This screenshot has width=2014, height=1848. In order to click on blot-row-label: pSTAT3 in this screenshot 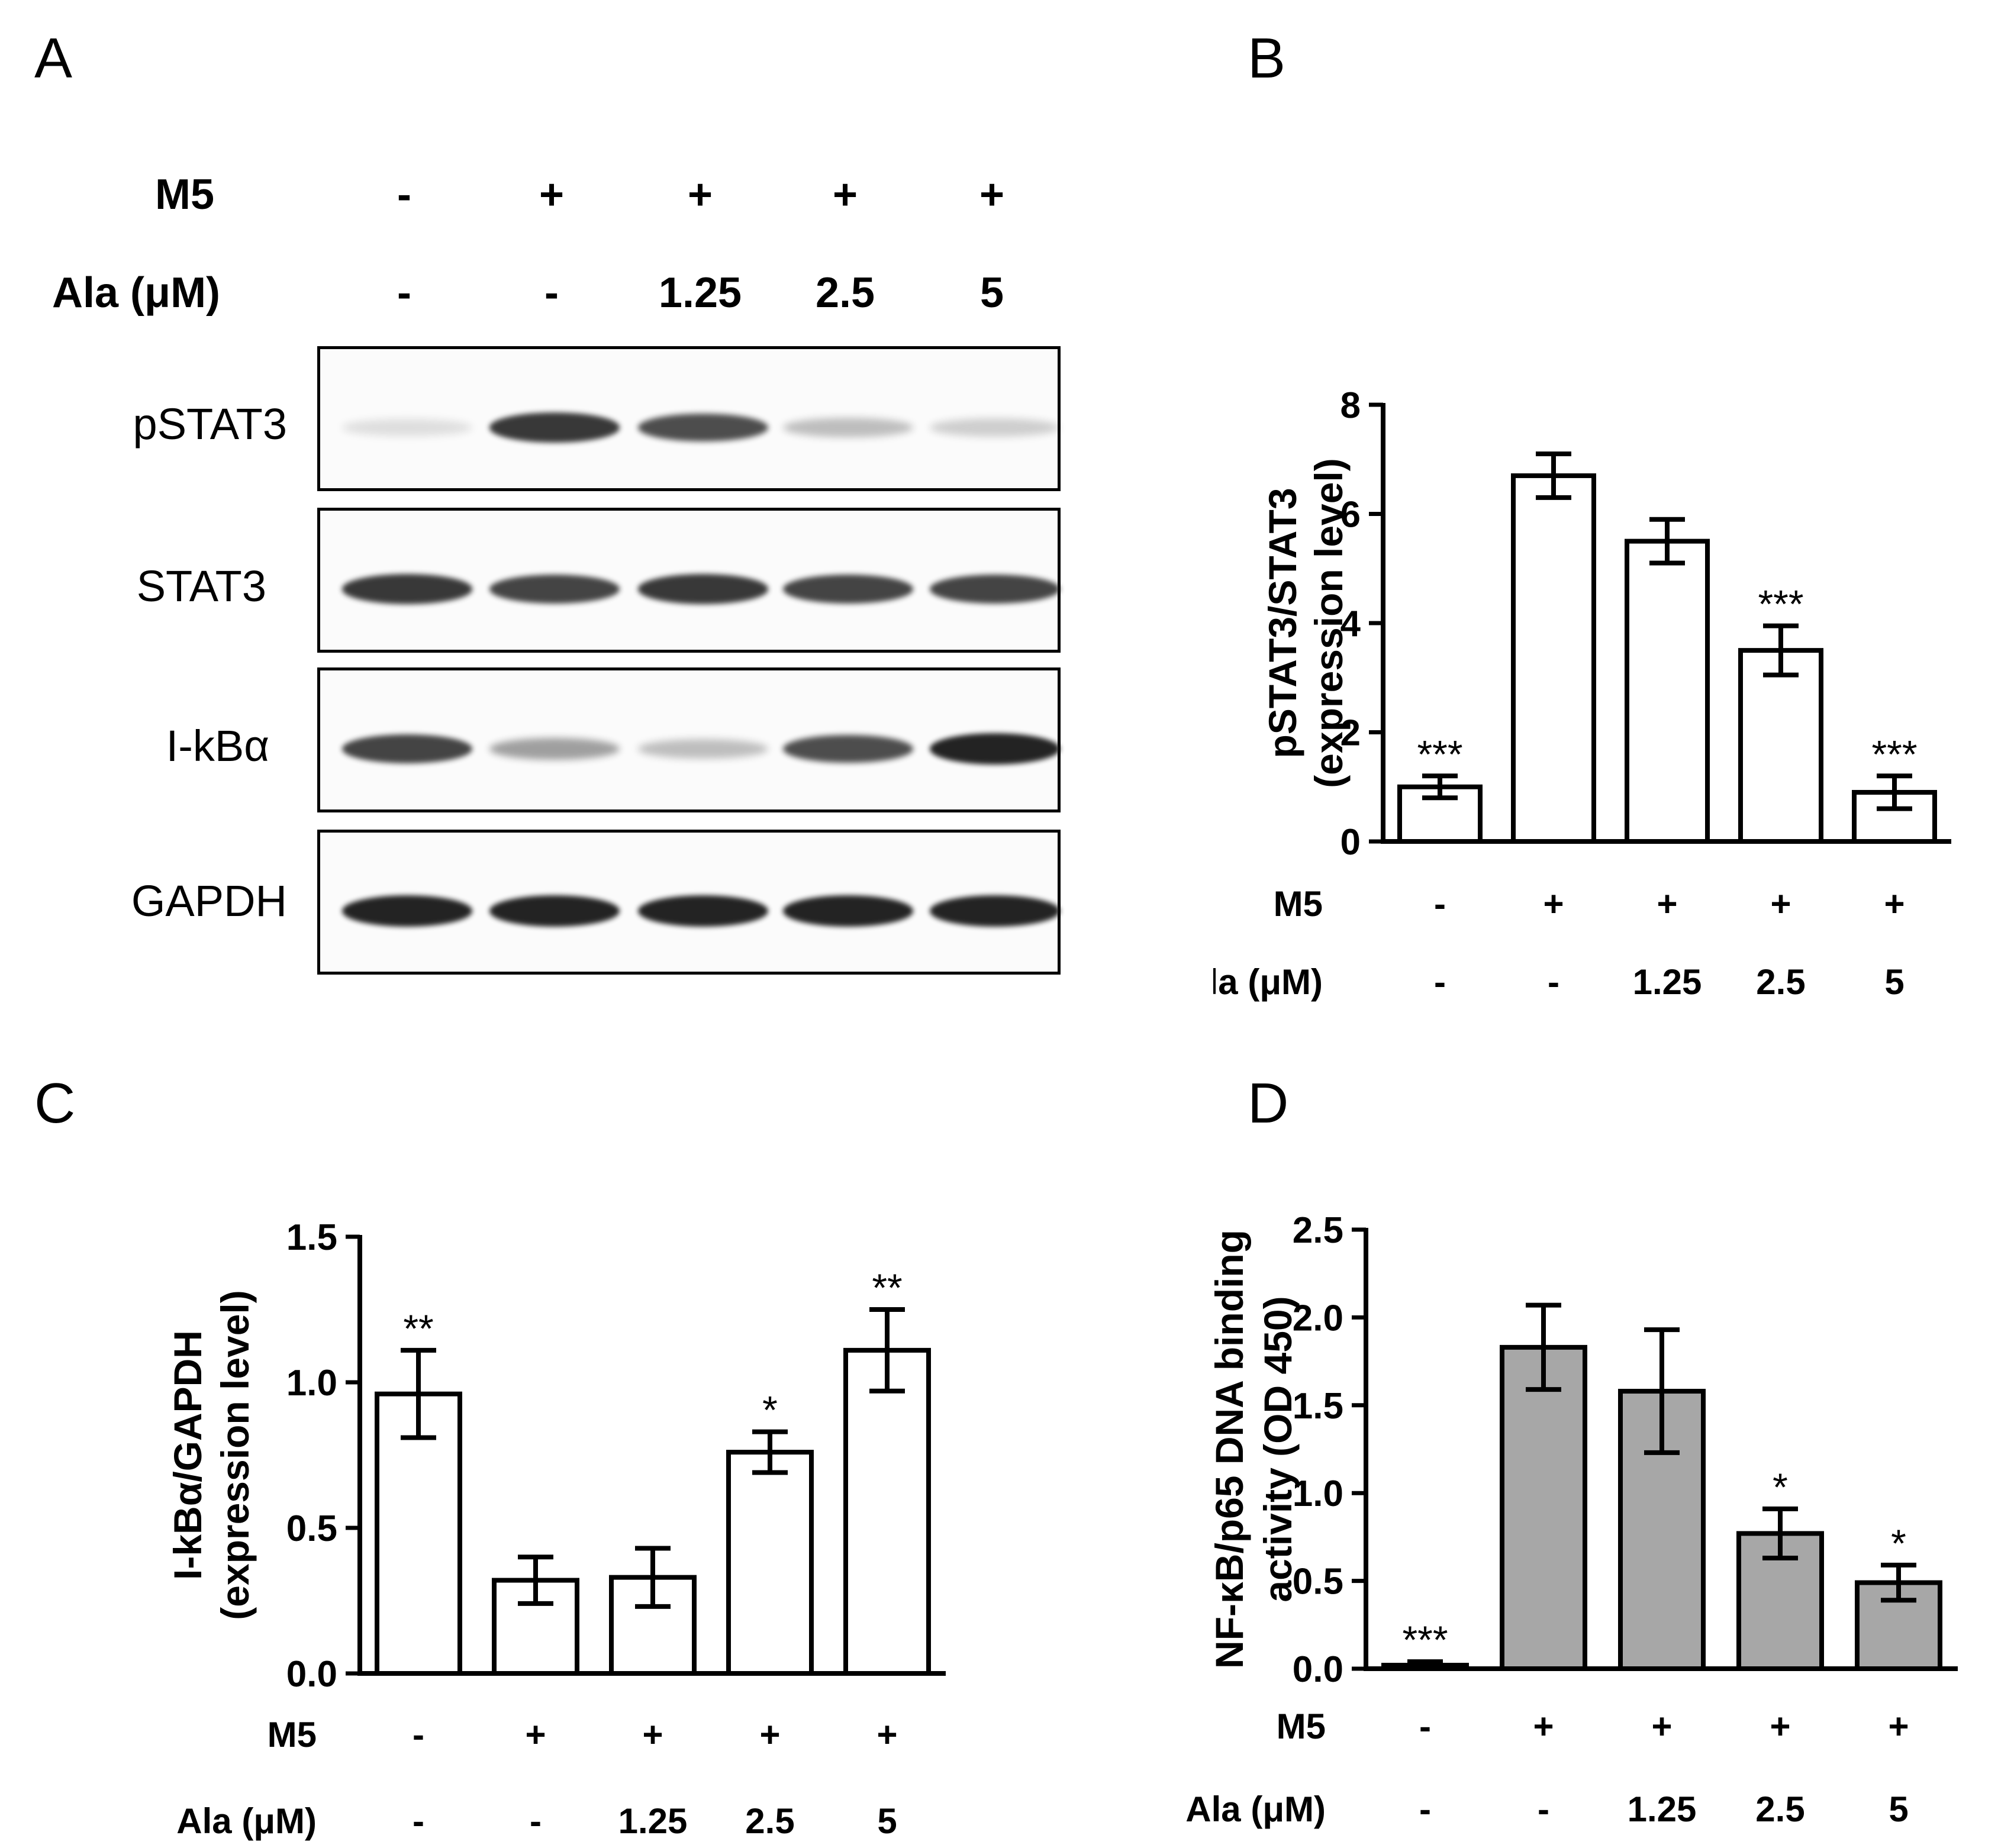, I will do `click(210, 424)`.